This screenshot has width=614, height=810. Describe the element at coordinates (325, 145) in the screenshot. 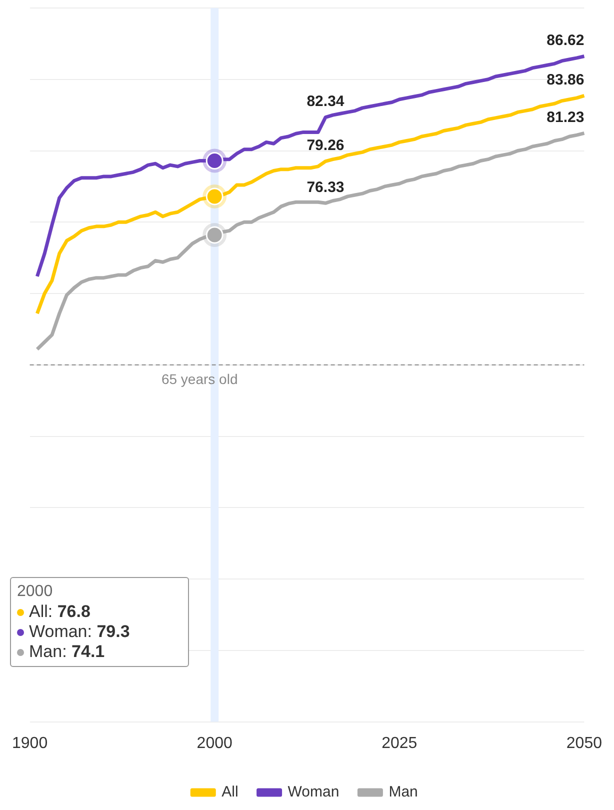

I see `data-label: 79.26` at that location.